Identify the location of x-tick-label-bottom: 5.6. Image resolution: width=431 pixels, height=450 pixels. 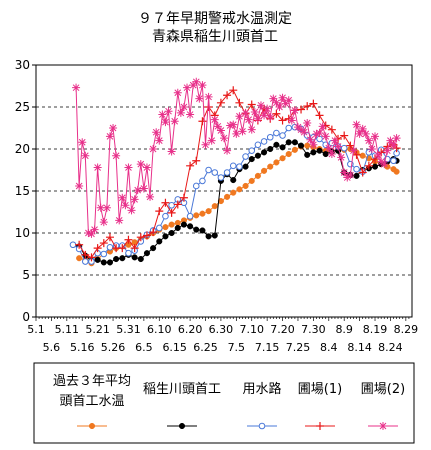
(52, 347).